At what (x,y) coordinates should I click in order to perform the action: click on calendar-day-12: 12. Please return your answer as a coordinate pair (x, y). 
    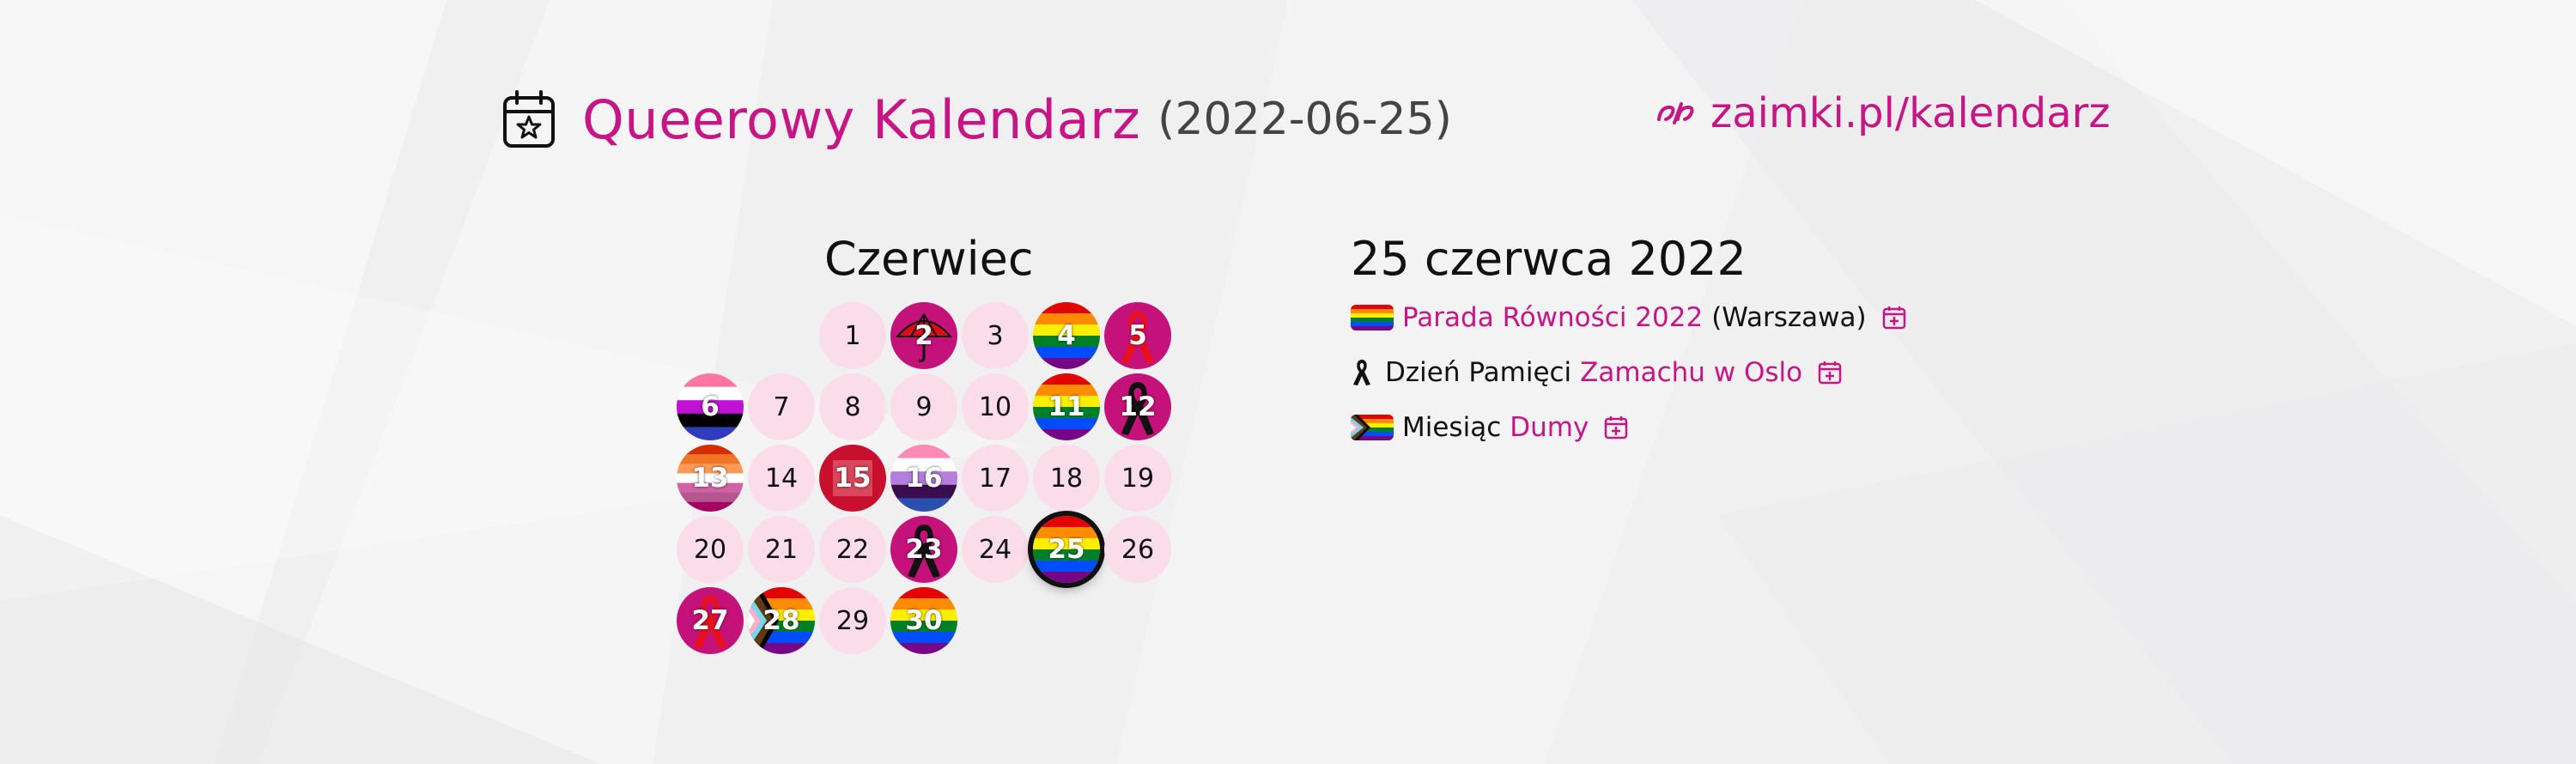
    Looking at the image, I should click on (1137, 407).